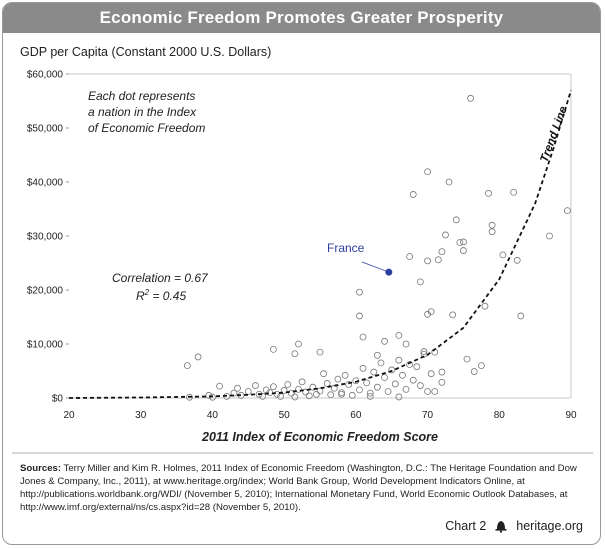 This screenshot has height=549, width=605. I want to click on x-tick-label: 80, so click(500, 415).